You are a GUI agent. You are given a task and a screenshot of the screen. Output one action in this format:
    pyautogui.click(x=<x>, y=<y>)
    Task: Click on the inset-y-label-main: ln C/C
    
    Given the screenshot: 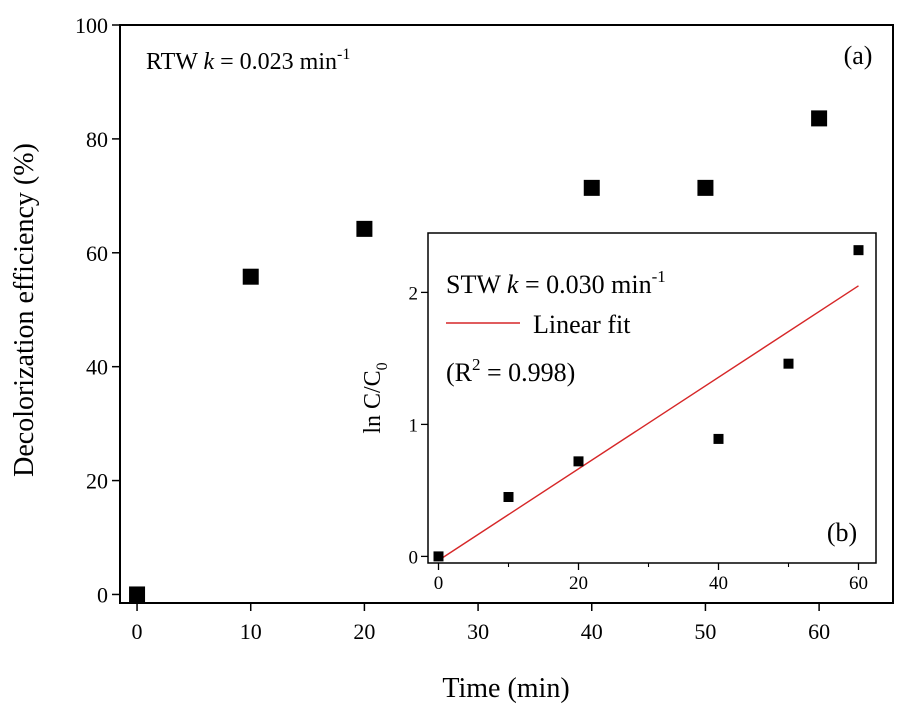 What is the action you would take?
    pyautogui.click(x=373, y=401)
    